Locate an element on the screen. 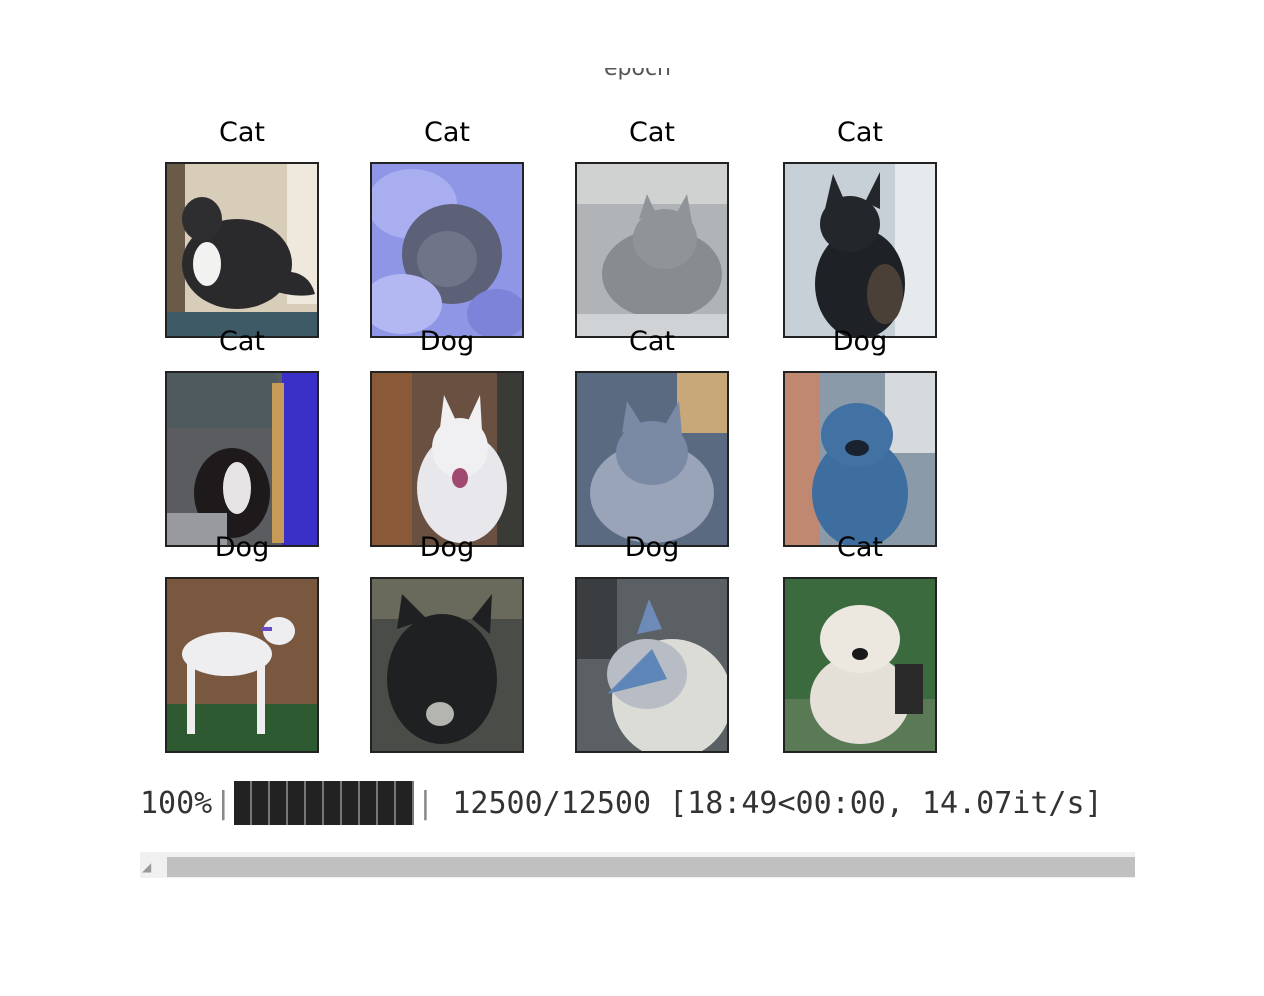  x-axis-label-cropped: epoch is located at coordinates (637, 69).